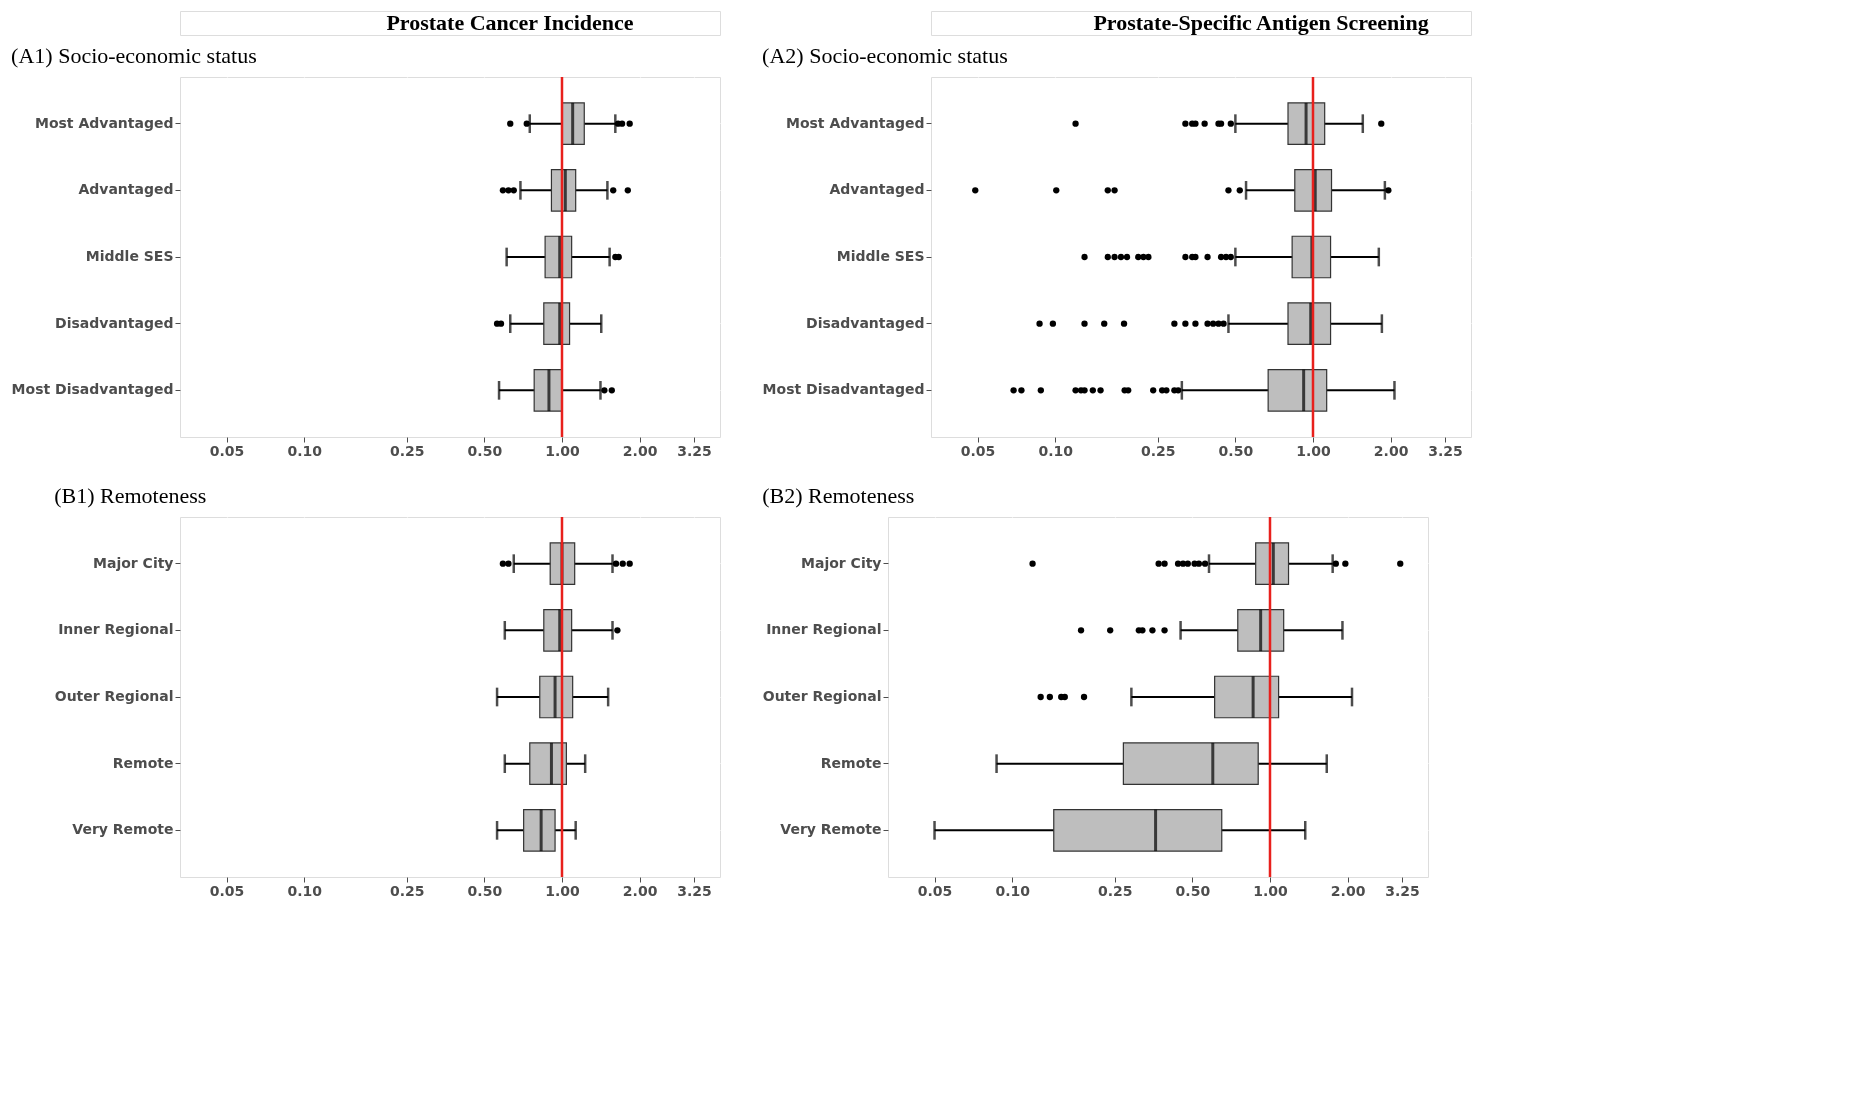 Image resolution: width=1852 pixels, height=1094 pixels. I want to click on chart-title: (B2) Remoteness, so click(838, 495).